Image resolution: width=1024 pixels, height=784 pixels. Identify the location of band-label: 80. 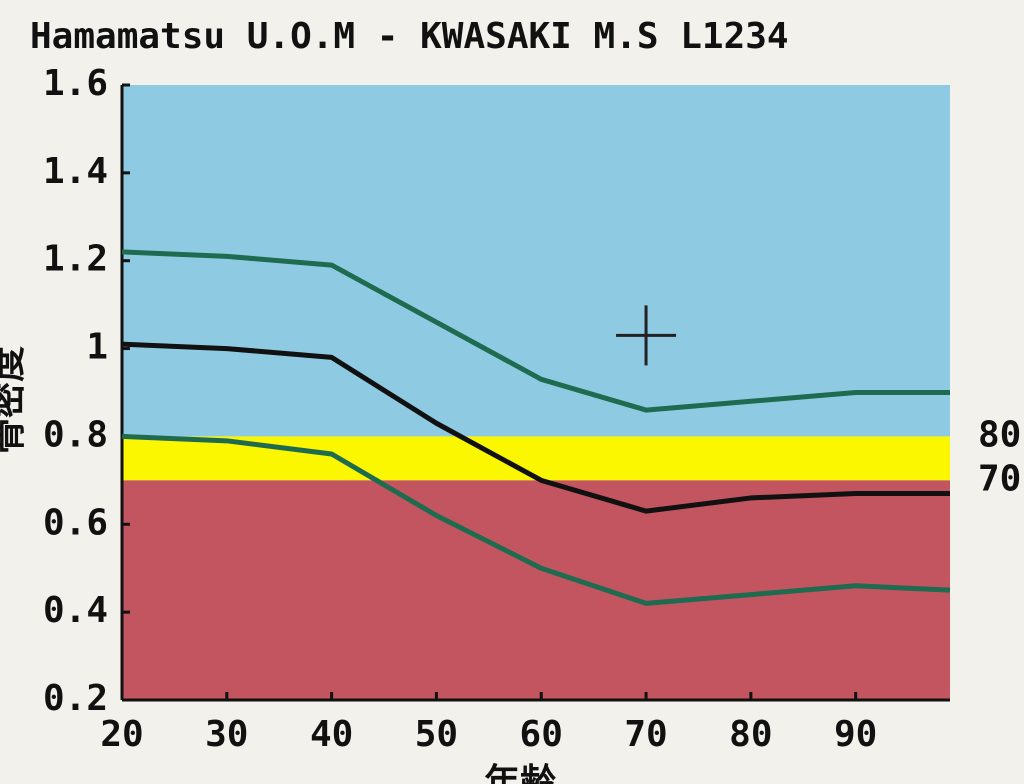
(999, 434).